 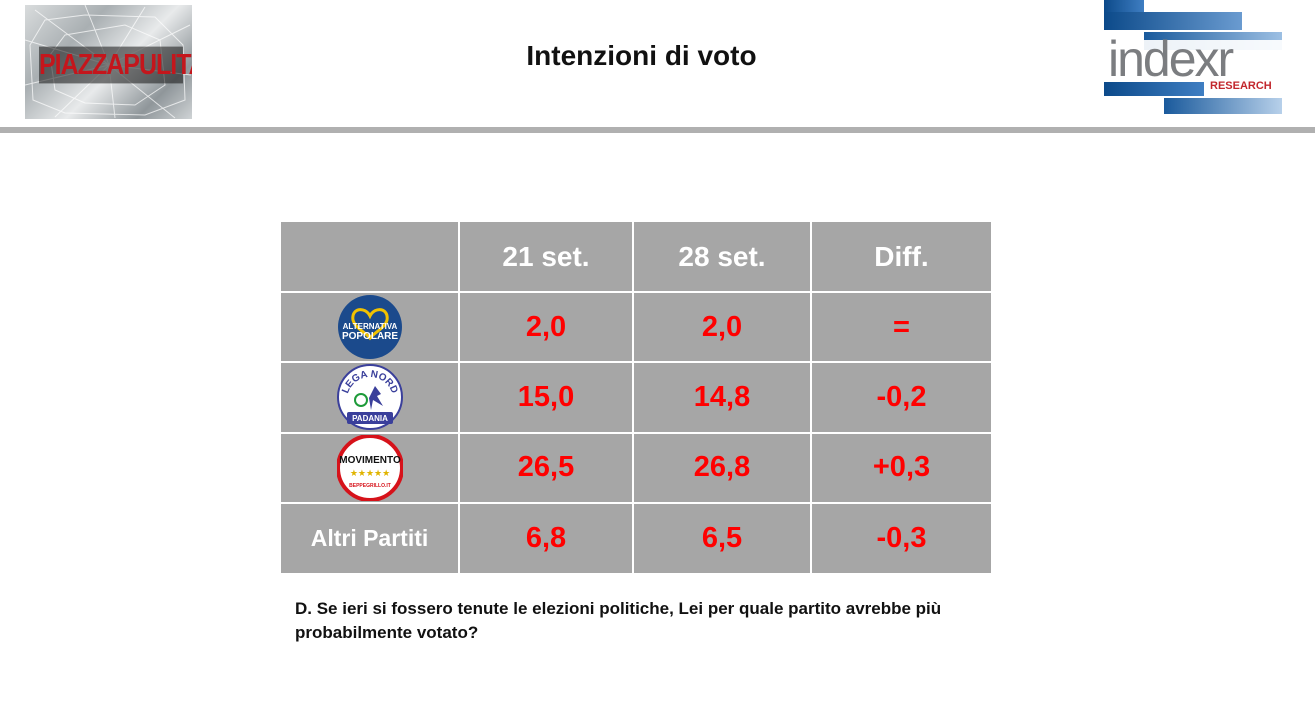 I want to click on indexr-logo: indexr RESEARCH, so click(x=1193, y=60).